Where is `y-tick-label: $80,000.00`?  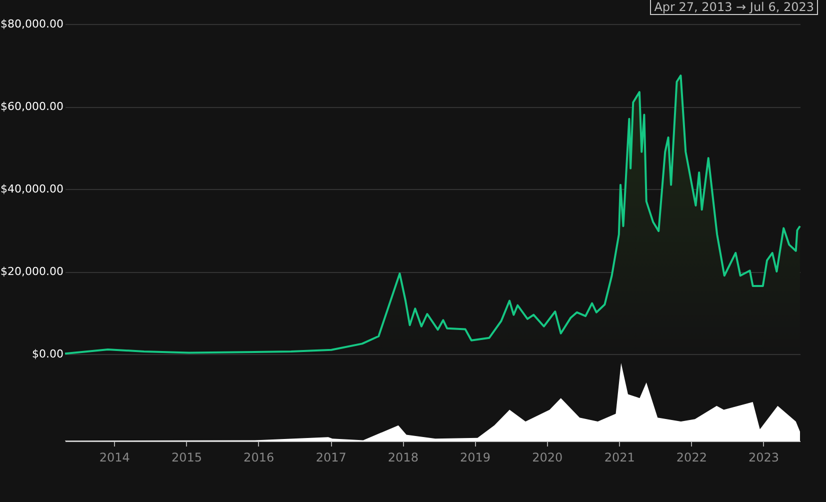
y-tick-label: $80,000.00 is located at coordinates (32, 24).